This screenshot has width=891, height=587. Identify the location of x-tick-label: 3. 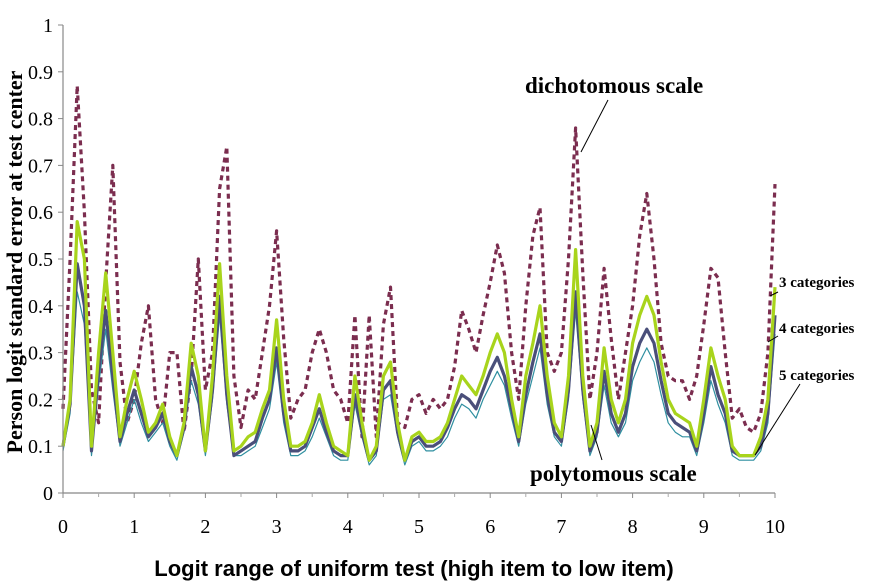
(277, 527).